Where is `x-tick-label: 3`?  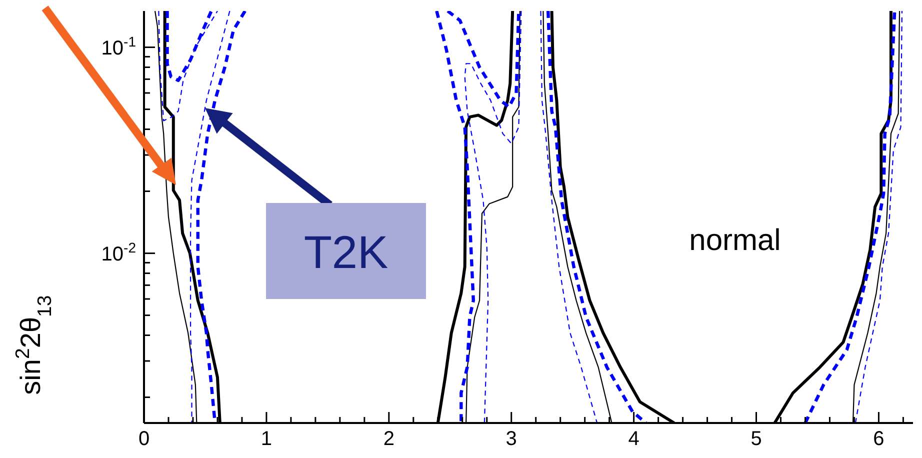
x-tick-label: 3 is located at coordinates (511, 439).